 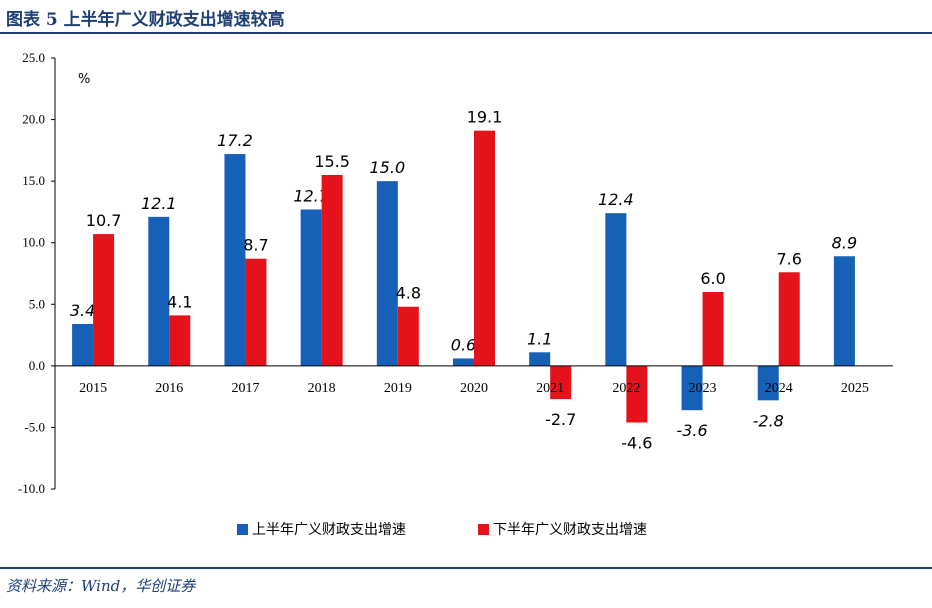 I want to click on unit-label: %, so click(x=84, y=79).